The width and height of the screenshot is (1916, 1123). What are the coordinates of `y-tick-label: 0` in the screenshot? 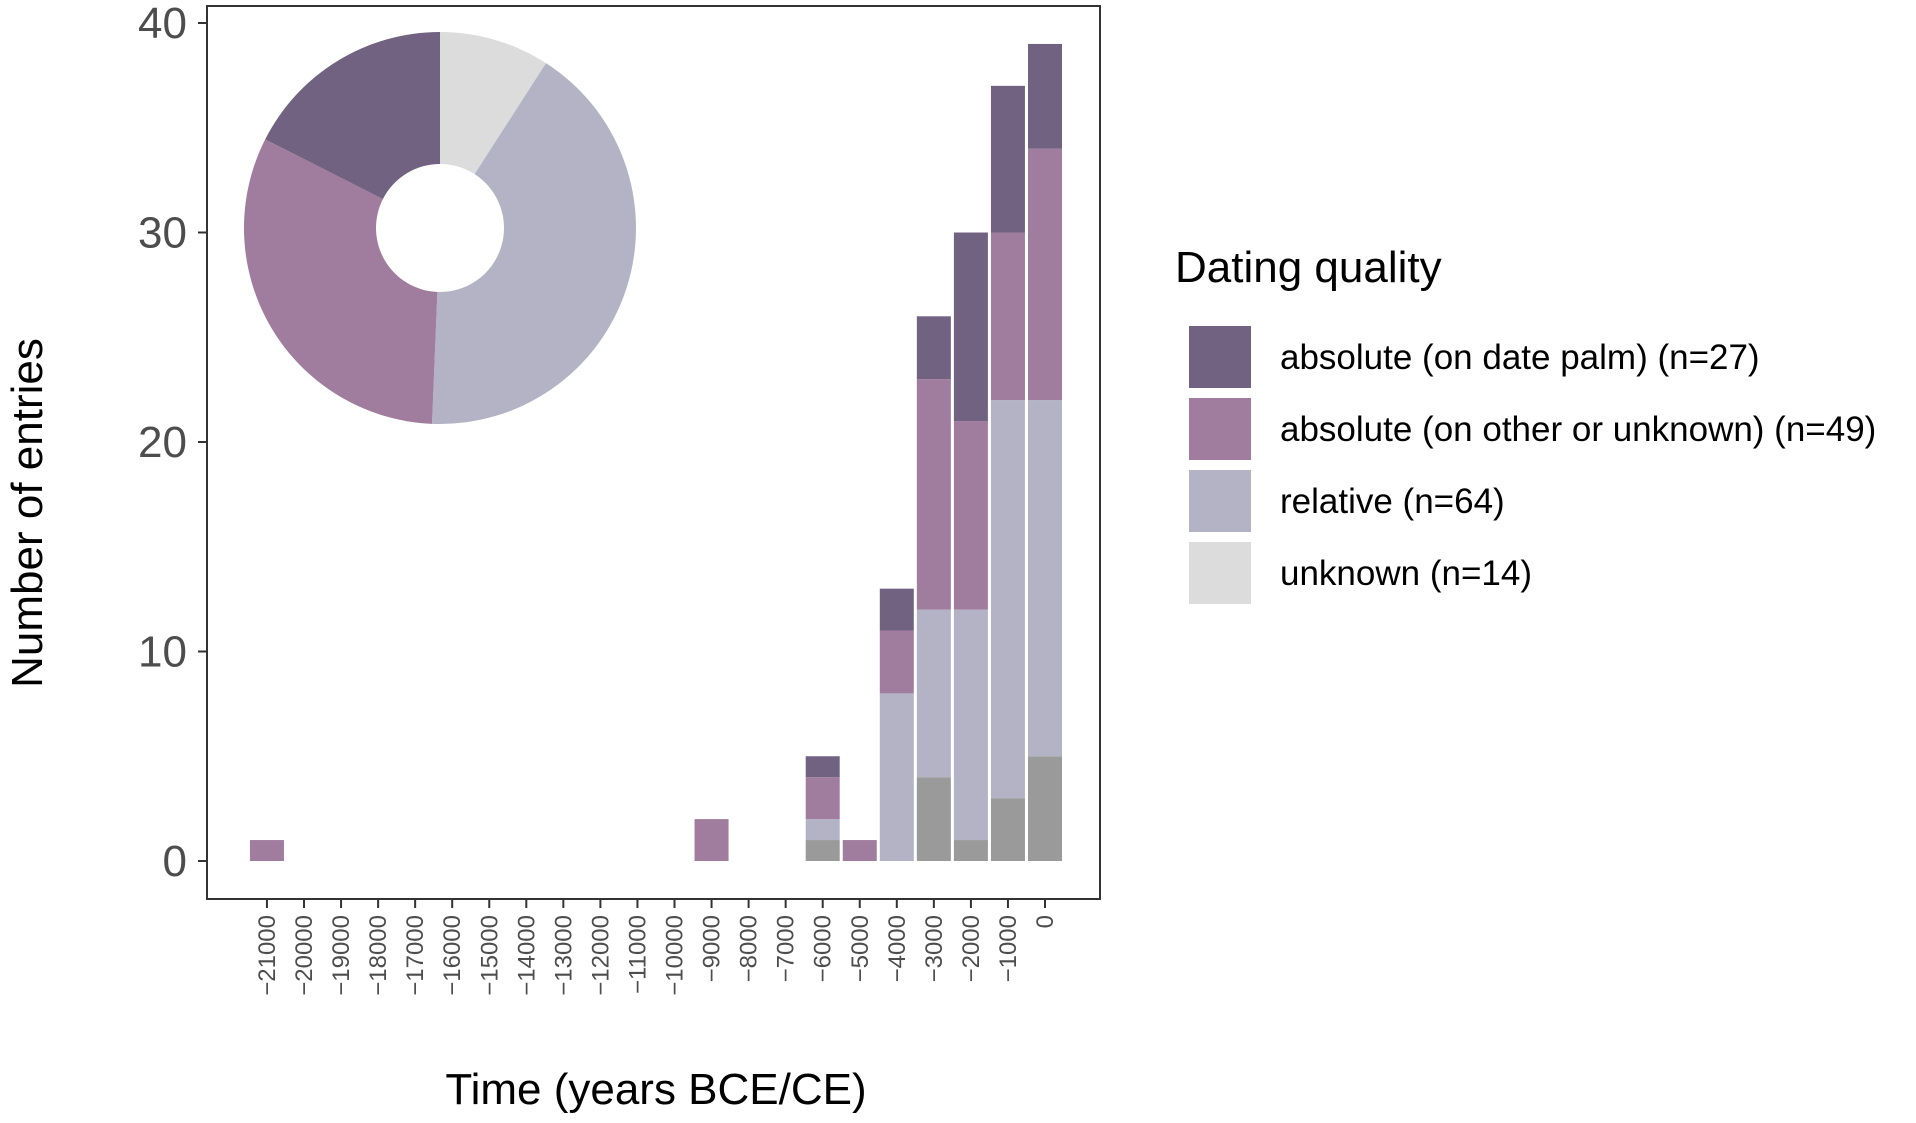 It's located at (175, 861).